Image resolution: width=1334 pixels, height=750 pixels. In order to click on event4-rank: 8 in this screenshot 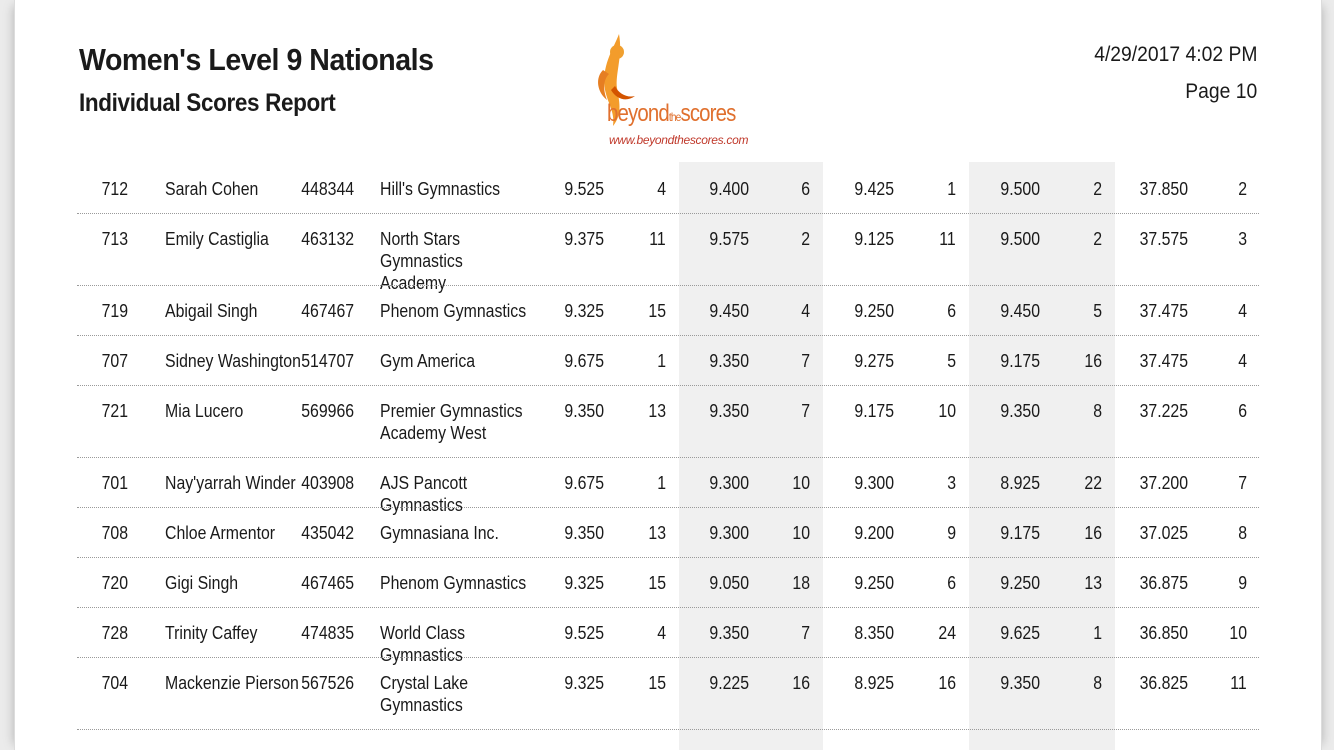, I will do `click(1097, 411)`.